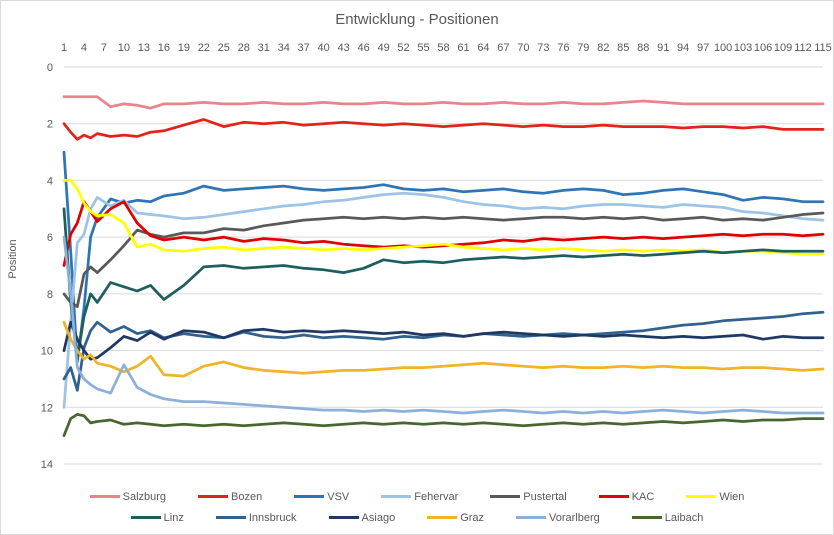  Describe the element at coordinates (383, 48) in the screenshot. I see `x-tick-label: 49` at that location.